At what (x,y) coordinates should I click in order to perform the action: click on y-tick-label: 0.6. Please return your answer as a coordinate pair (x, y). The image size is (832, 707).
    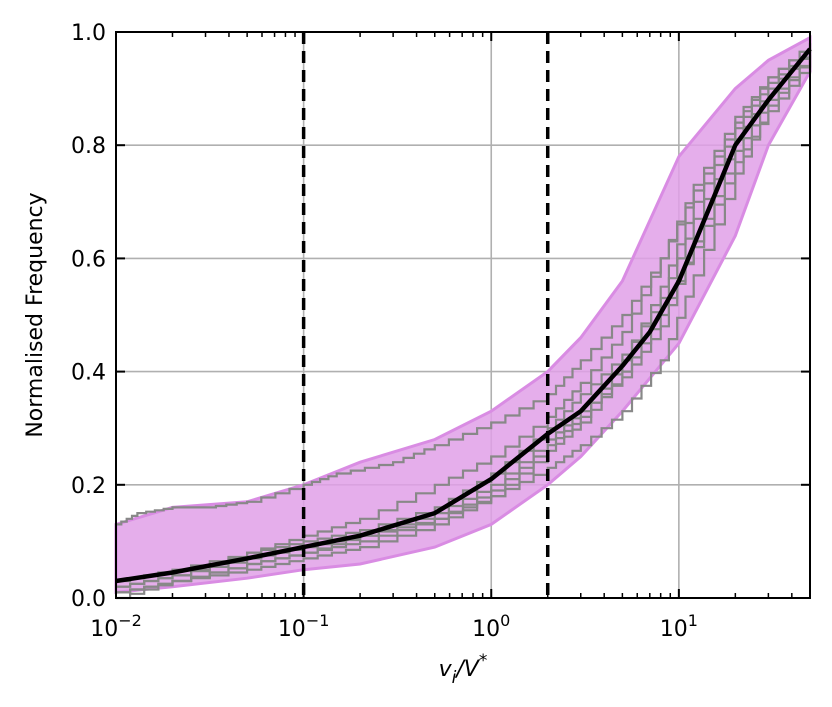
    Looking at the image, I should click on (88, 259).